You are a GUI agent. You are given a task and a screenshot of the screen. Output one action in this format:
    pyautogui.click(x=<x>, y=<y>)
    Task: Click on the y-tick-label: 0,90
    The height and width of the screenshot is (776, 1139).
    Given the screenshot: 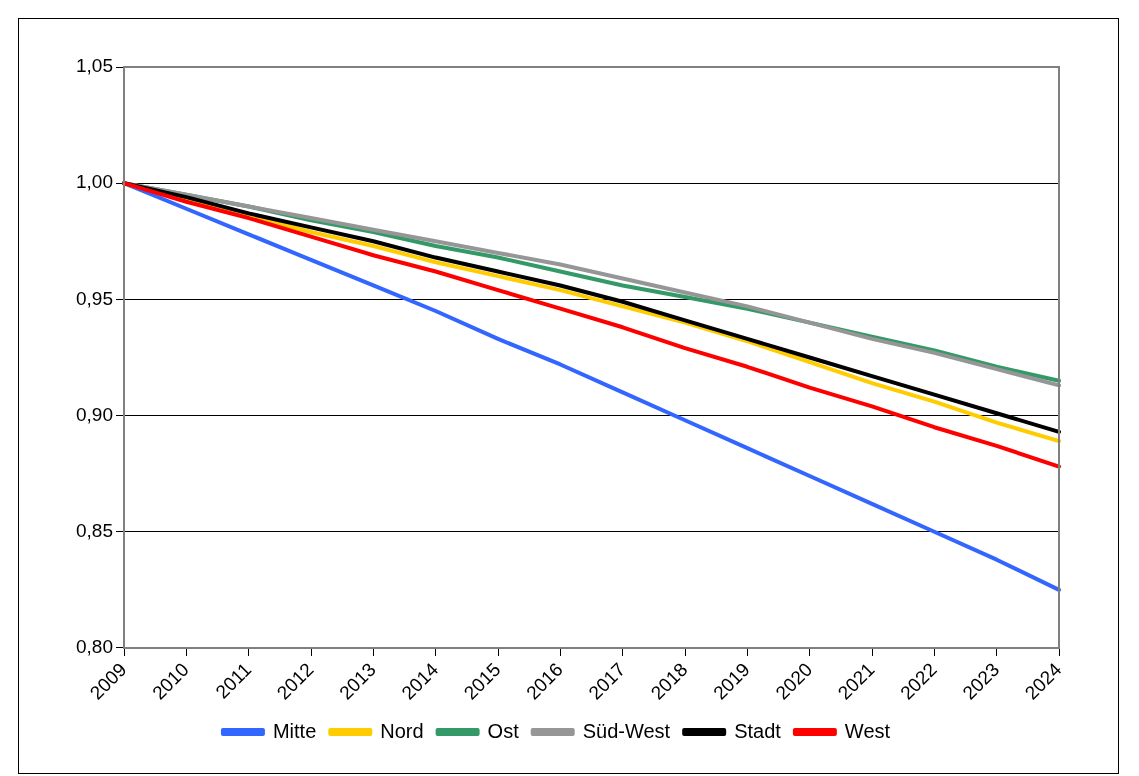 What is the action you would take?
    pyautogui.click(x=94, y=414)
    